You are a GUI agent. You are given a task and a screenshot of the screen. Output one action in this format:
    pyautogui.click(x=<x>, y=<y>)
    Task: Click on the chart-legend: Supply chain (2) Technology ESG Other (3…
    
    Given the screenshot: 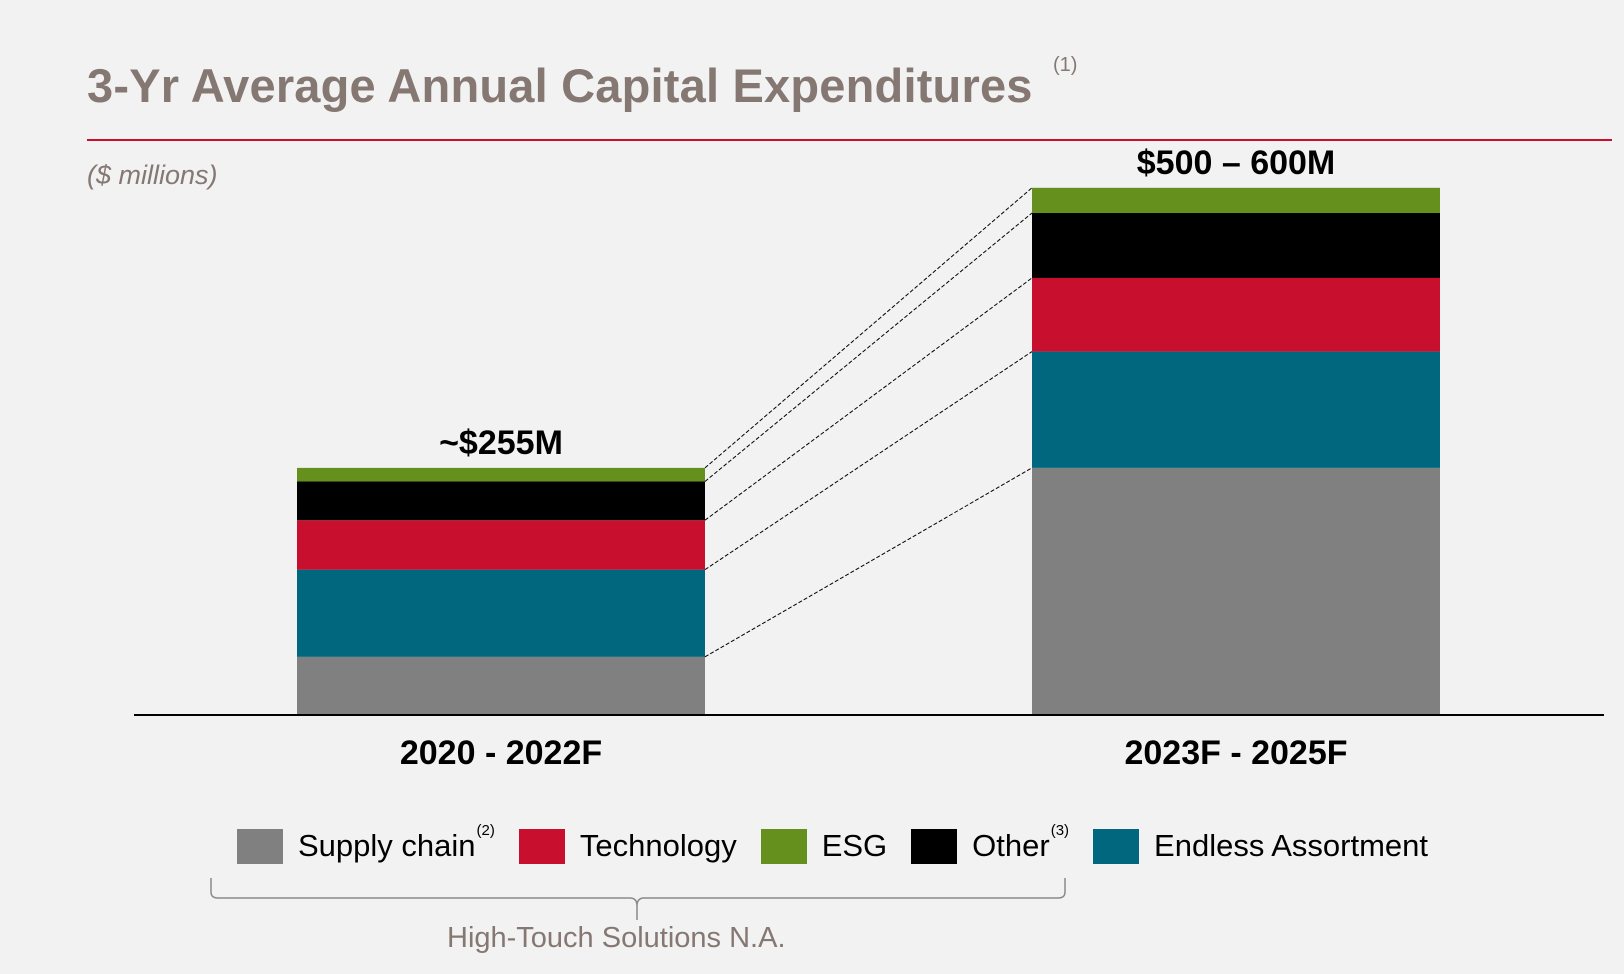 What is the action you would take?
    pyautogui.click(x=844, y=844)
    